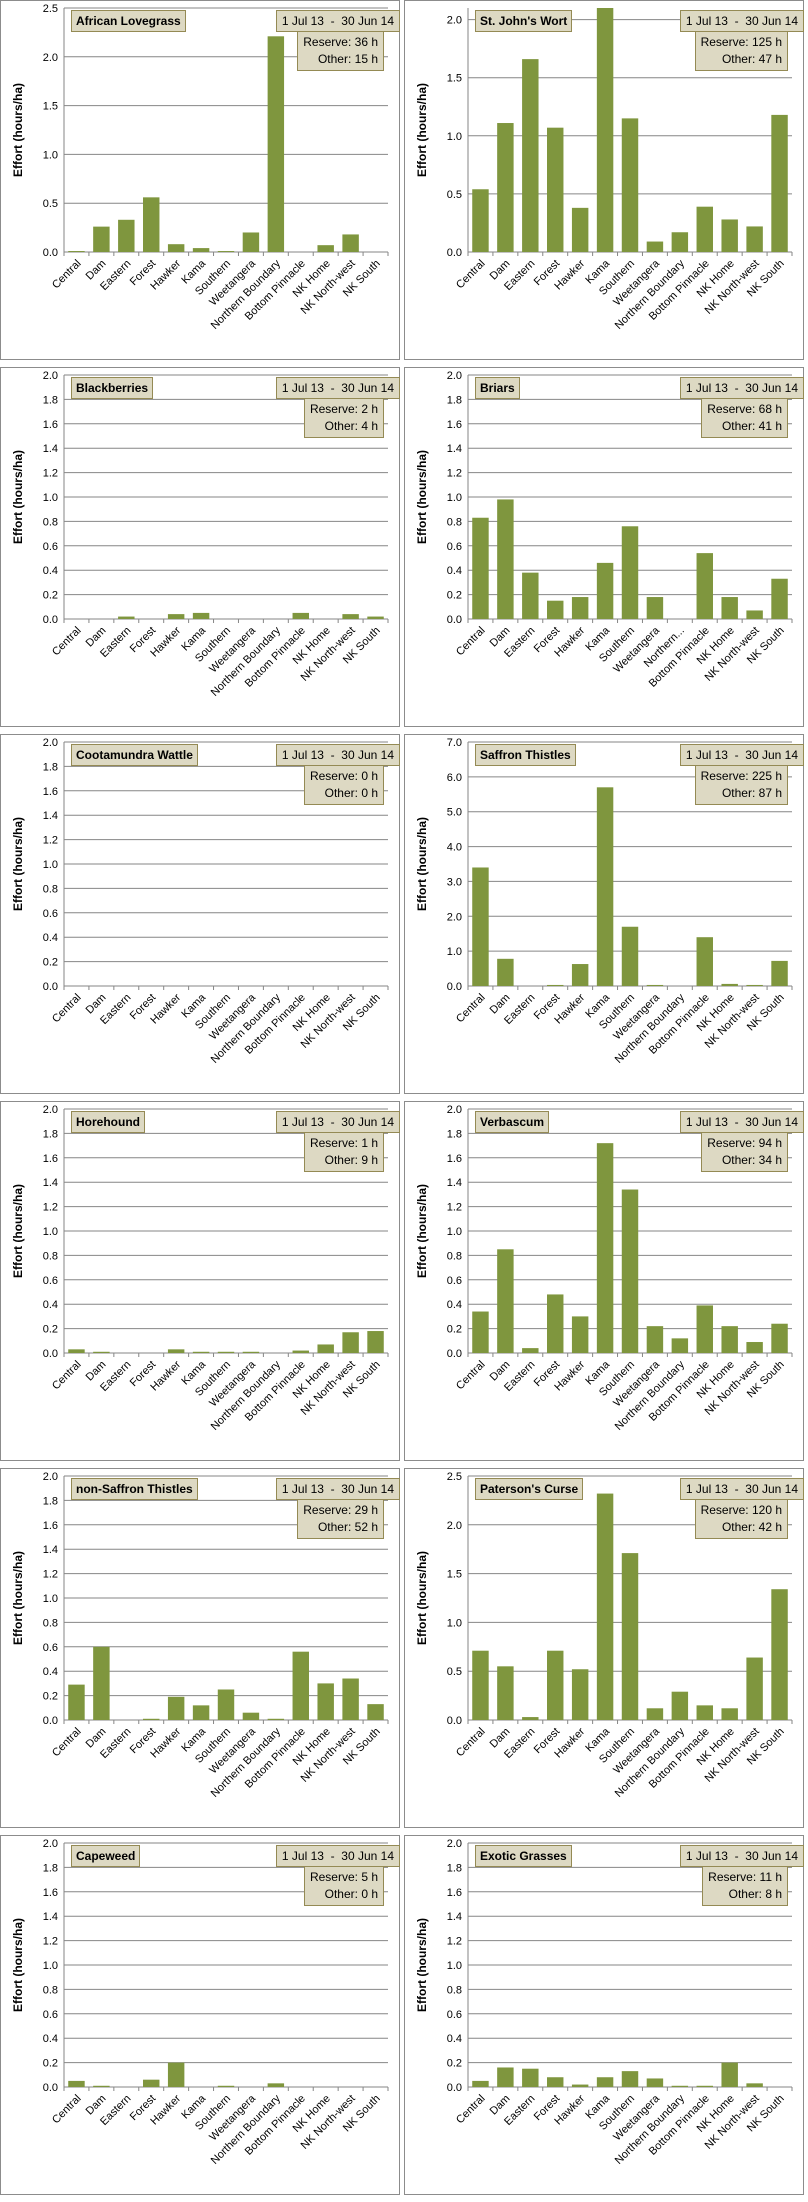  Describe the element at coordinates (512, 1122) in the screenshot. I see `chart-title: Verbascum` at that location.